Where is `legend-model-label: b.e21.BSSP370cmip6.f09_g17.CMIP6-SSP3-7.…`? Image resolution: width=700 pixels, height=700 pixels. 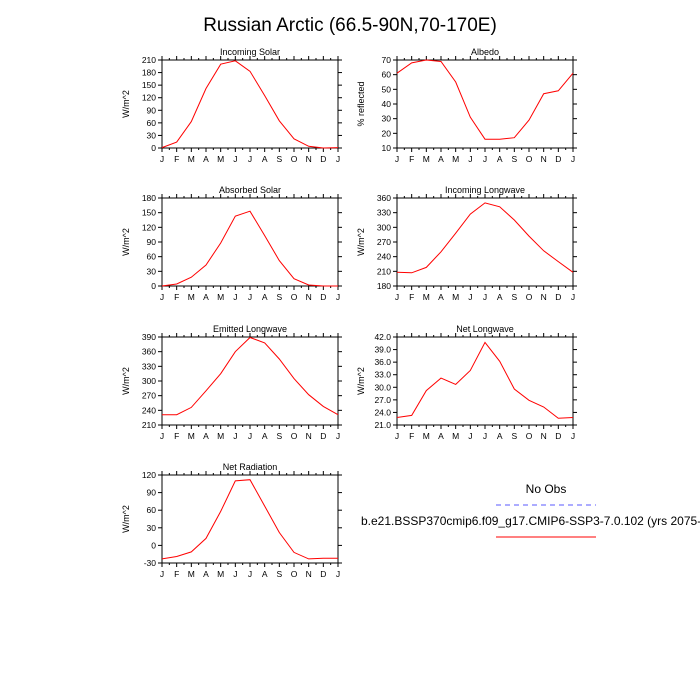 legend-model-label: b.e21.BSSP370cmip6.f09_g17.CMIP6-SSP3-7.… is located at coordinates (530, 521).